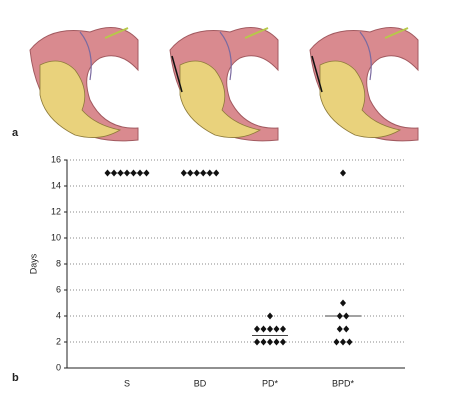 The image size is (449, 409). Describe the element at coordinates (270, 383) in the screenshot. I see `x-tick-label: PD*` at that location.